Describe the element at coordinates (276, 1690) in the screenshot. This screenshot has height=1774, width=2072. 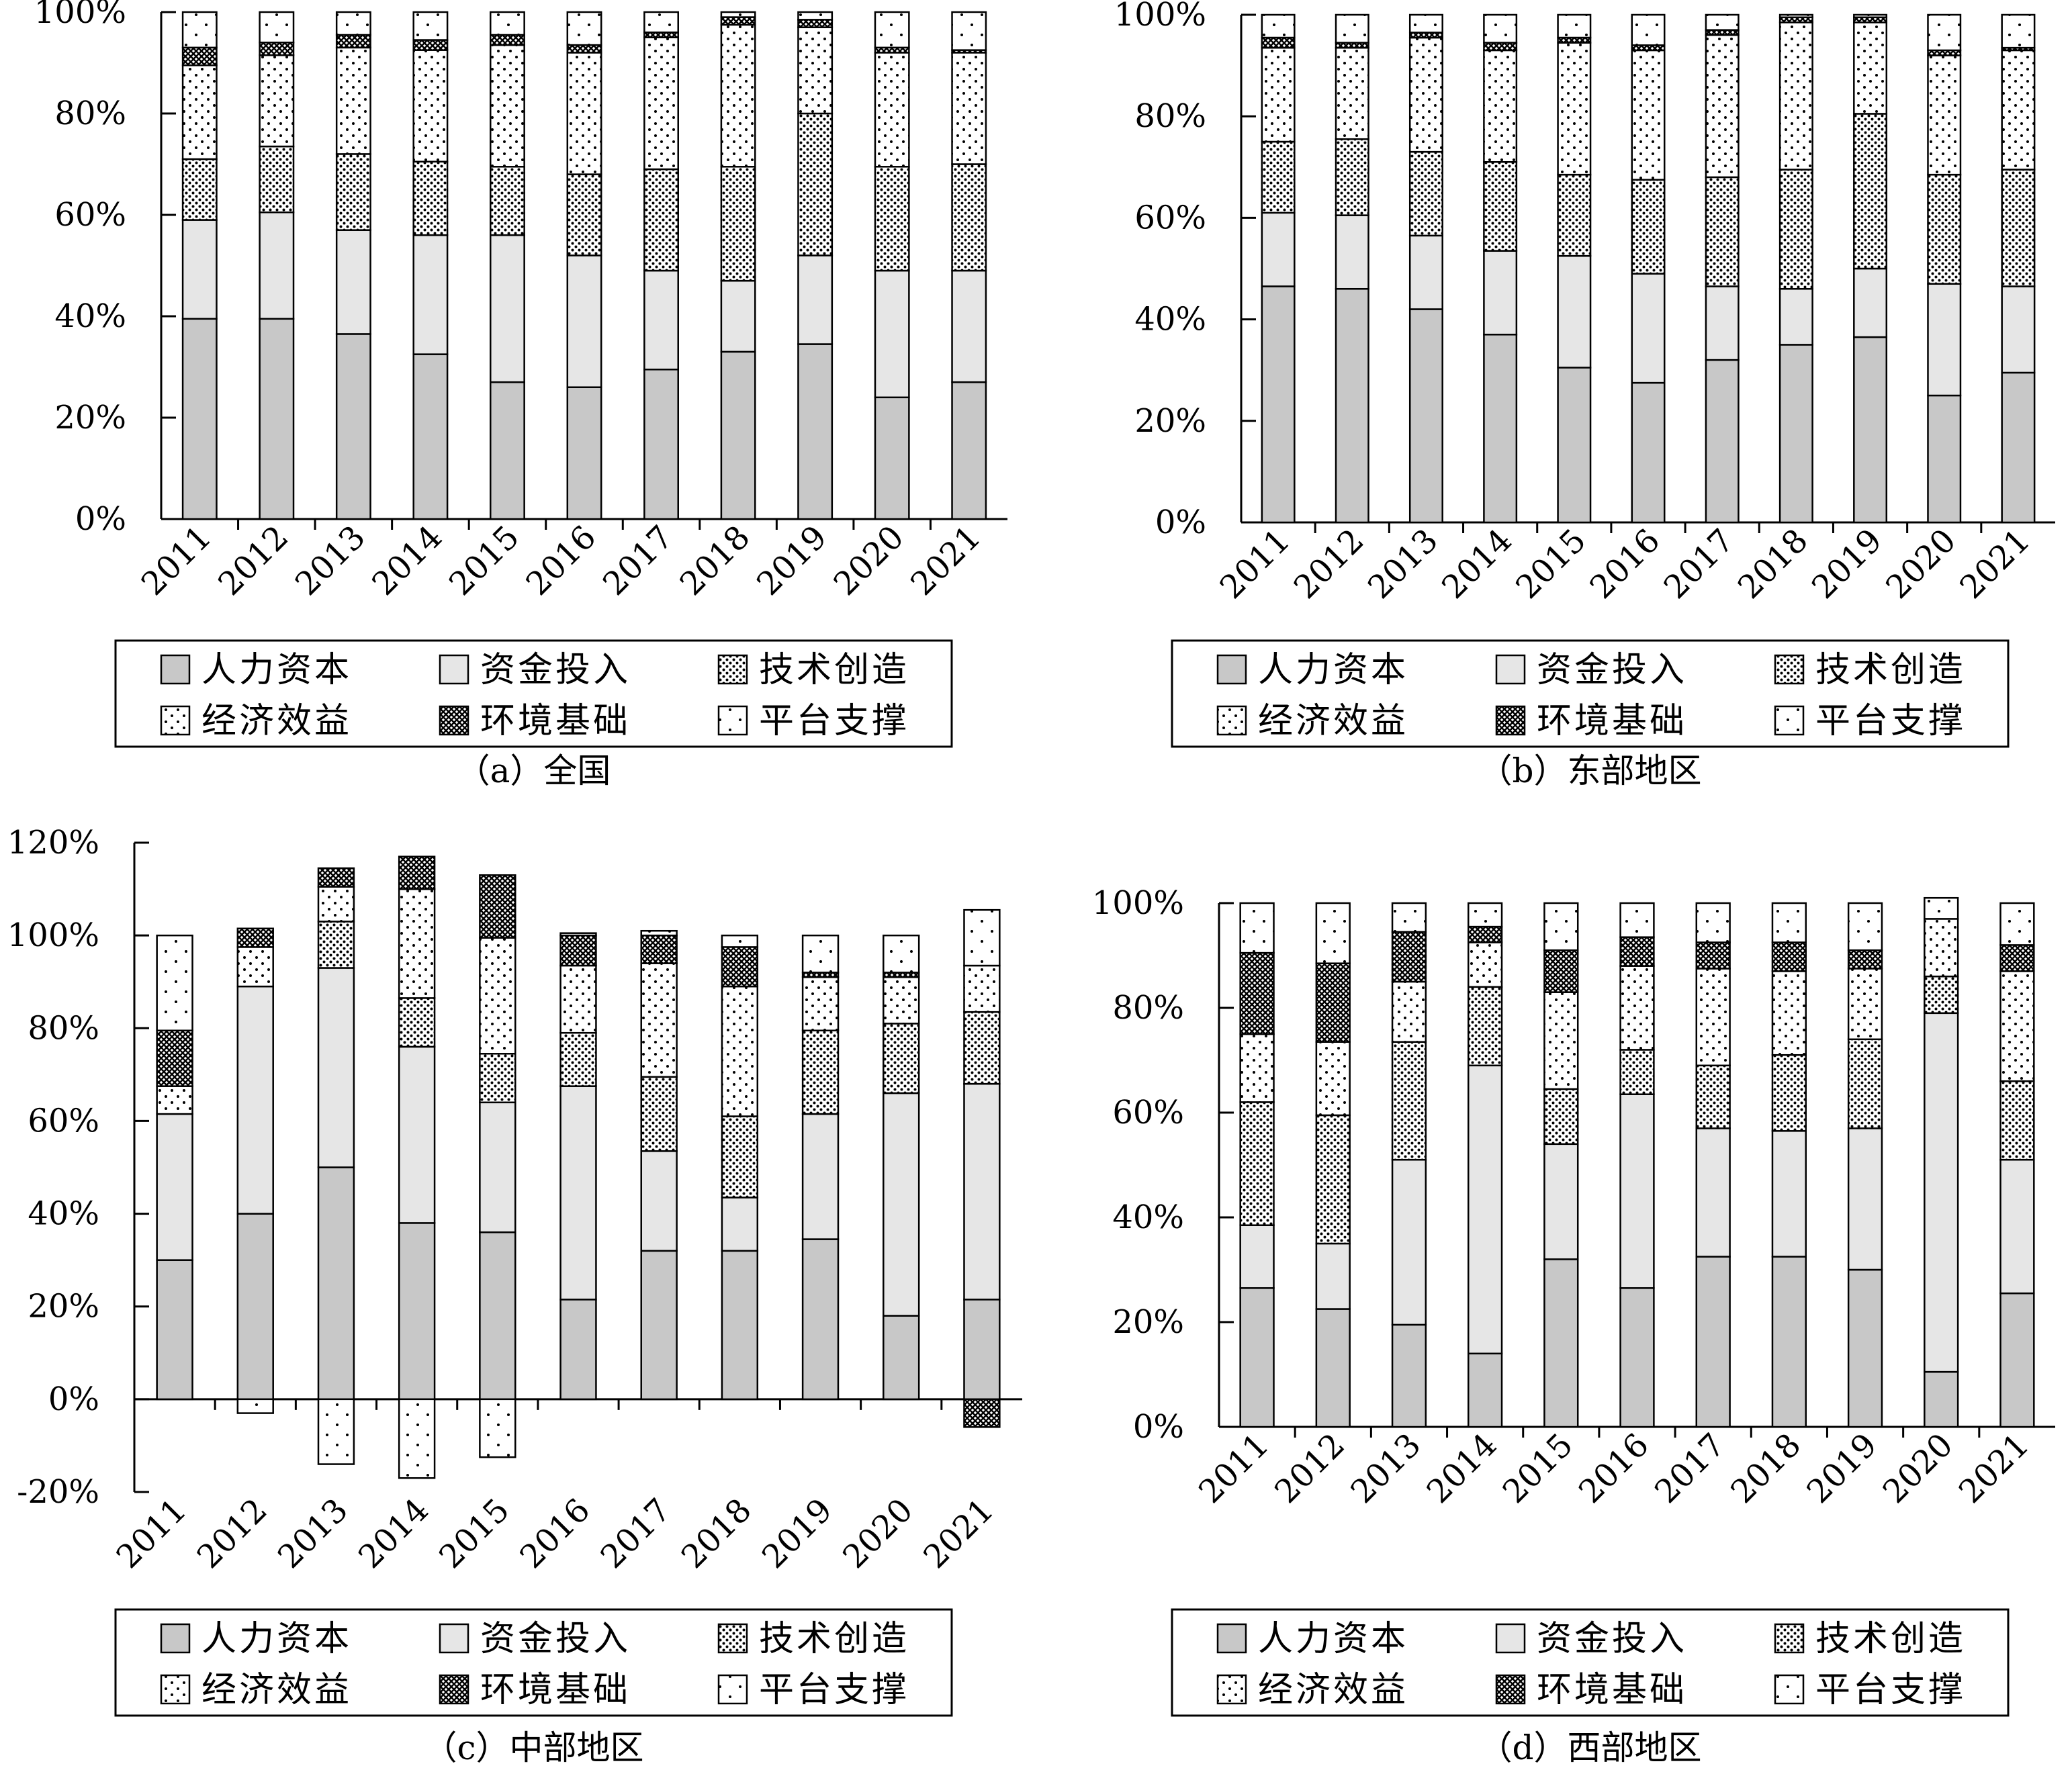
I see `legend-label: 经济效益` at that location.